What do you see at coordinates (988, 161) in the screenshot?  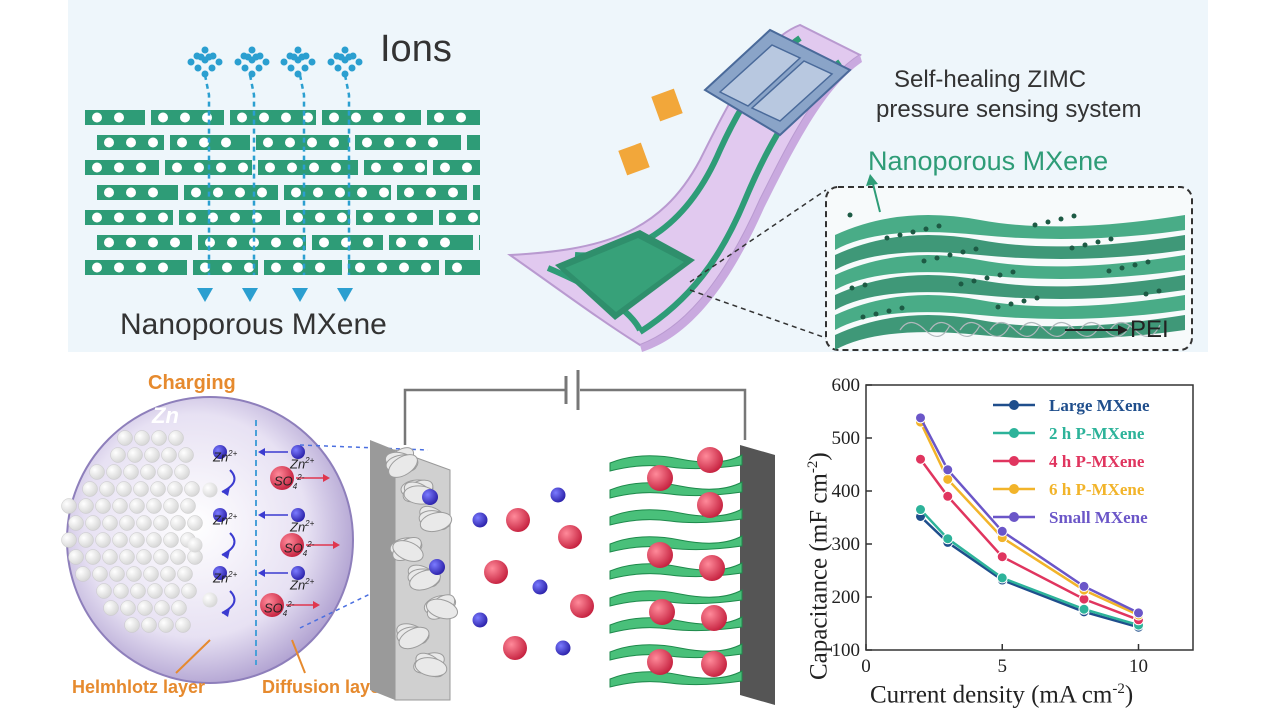 I see `inset-label: Nanoporous MXene` at bounding box center [988, 161].